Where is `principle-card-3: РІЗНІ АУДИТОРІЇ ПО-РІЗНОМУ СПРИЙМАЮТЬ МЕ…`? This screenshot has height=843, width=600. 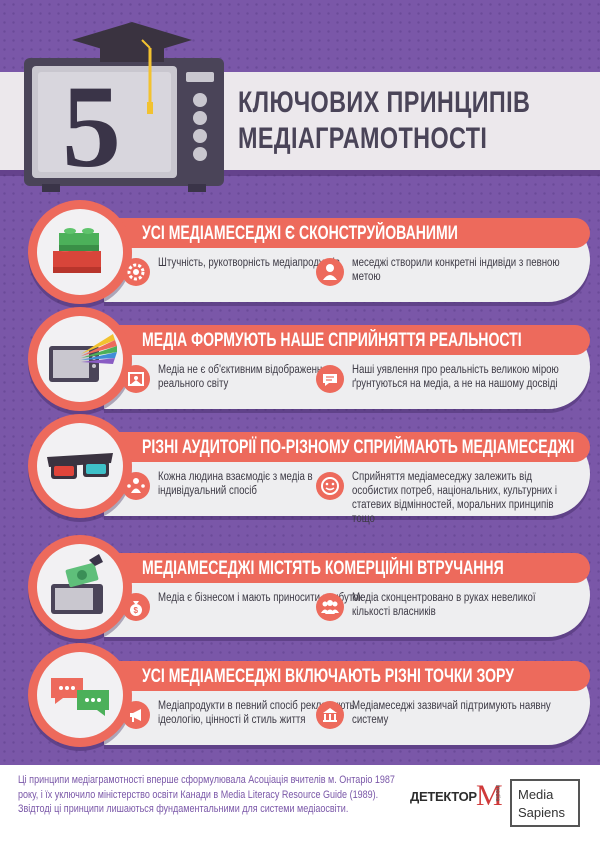
principle-card-3: РІЗНІ АУДИТОРІЇ ПО-РІЗНОМУ СПРИЙМАЮТЬ МЕ… is located at coordinates (302, 469).